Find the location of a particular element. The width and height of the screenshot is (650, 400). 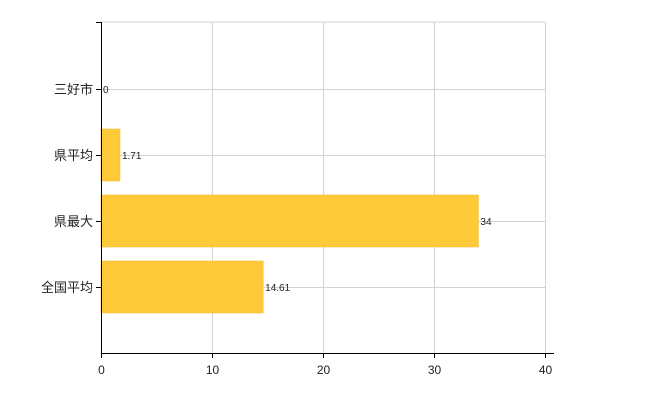

x-tick-label: 20 is located at coordinates (324, 370).